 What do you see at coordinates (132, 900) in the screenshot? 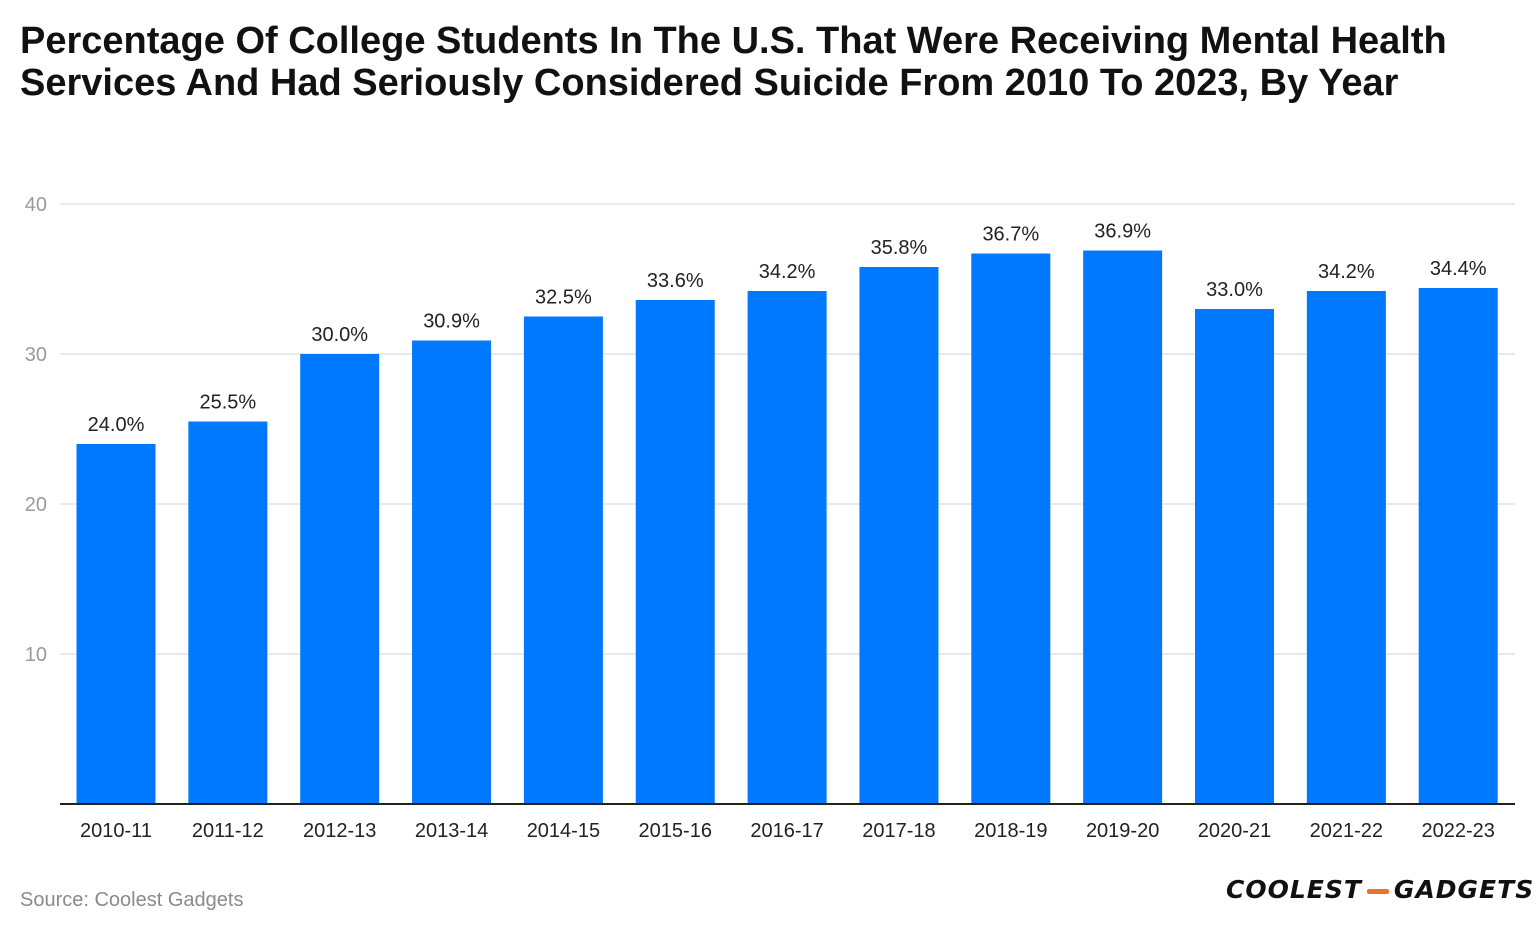
I see `source-note: Source: Coolest Gadgets` at bounding box center [132, 900].